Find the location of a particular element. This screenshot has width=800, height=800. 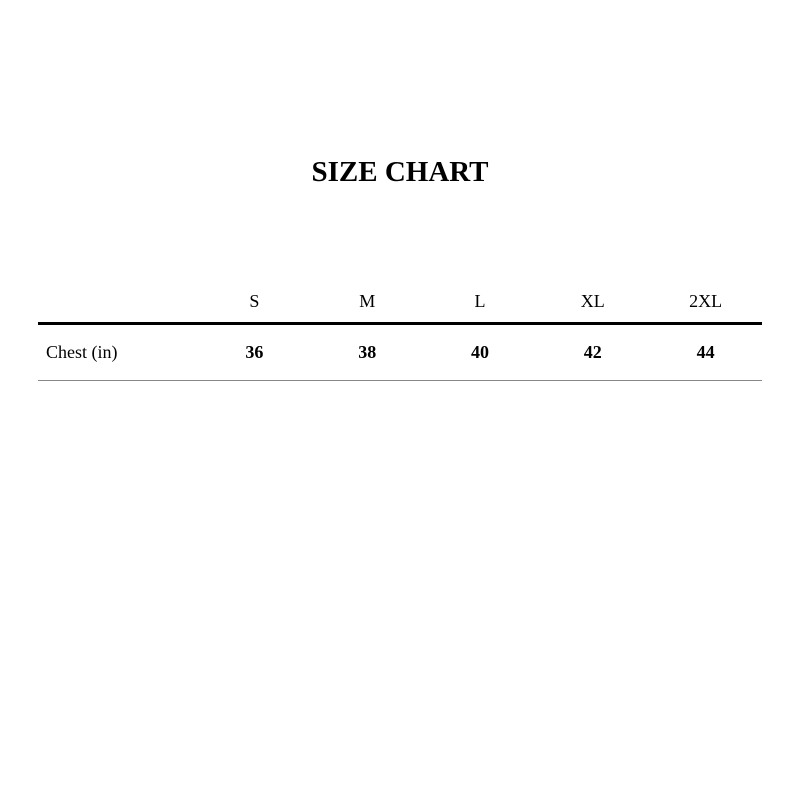

size-table: S M L XL 2XL Chest (in) 36 38 40 42 44 is located at coordinates (400, 330).